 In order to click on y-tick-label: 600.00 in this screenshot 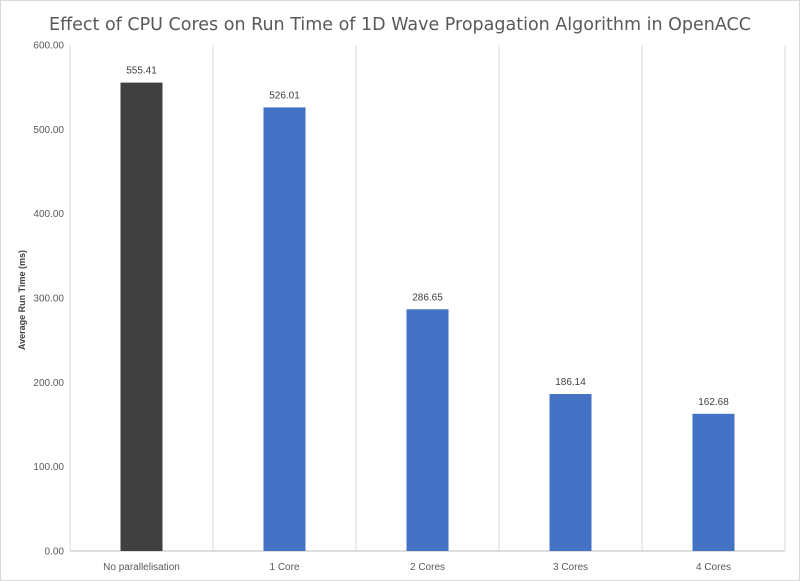, I will do `click(48, 46)`.